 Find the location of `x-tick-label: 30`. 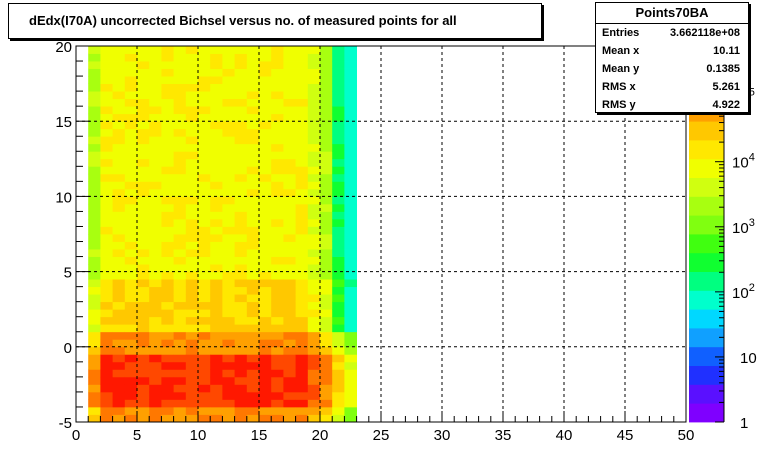

x-tick-label: 30 is located at coordinates (442, 435).